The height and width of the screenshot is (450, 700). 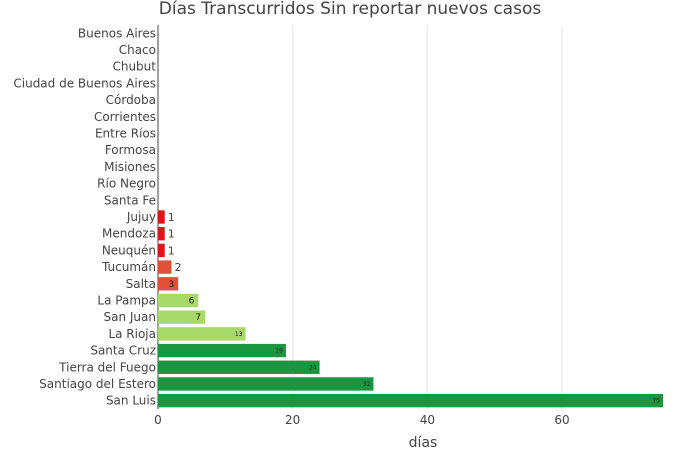 What do you see at coordinates (129, 234) in the screenshot?
I see `category-label: Mendoza` at bounding box center [129, 234].